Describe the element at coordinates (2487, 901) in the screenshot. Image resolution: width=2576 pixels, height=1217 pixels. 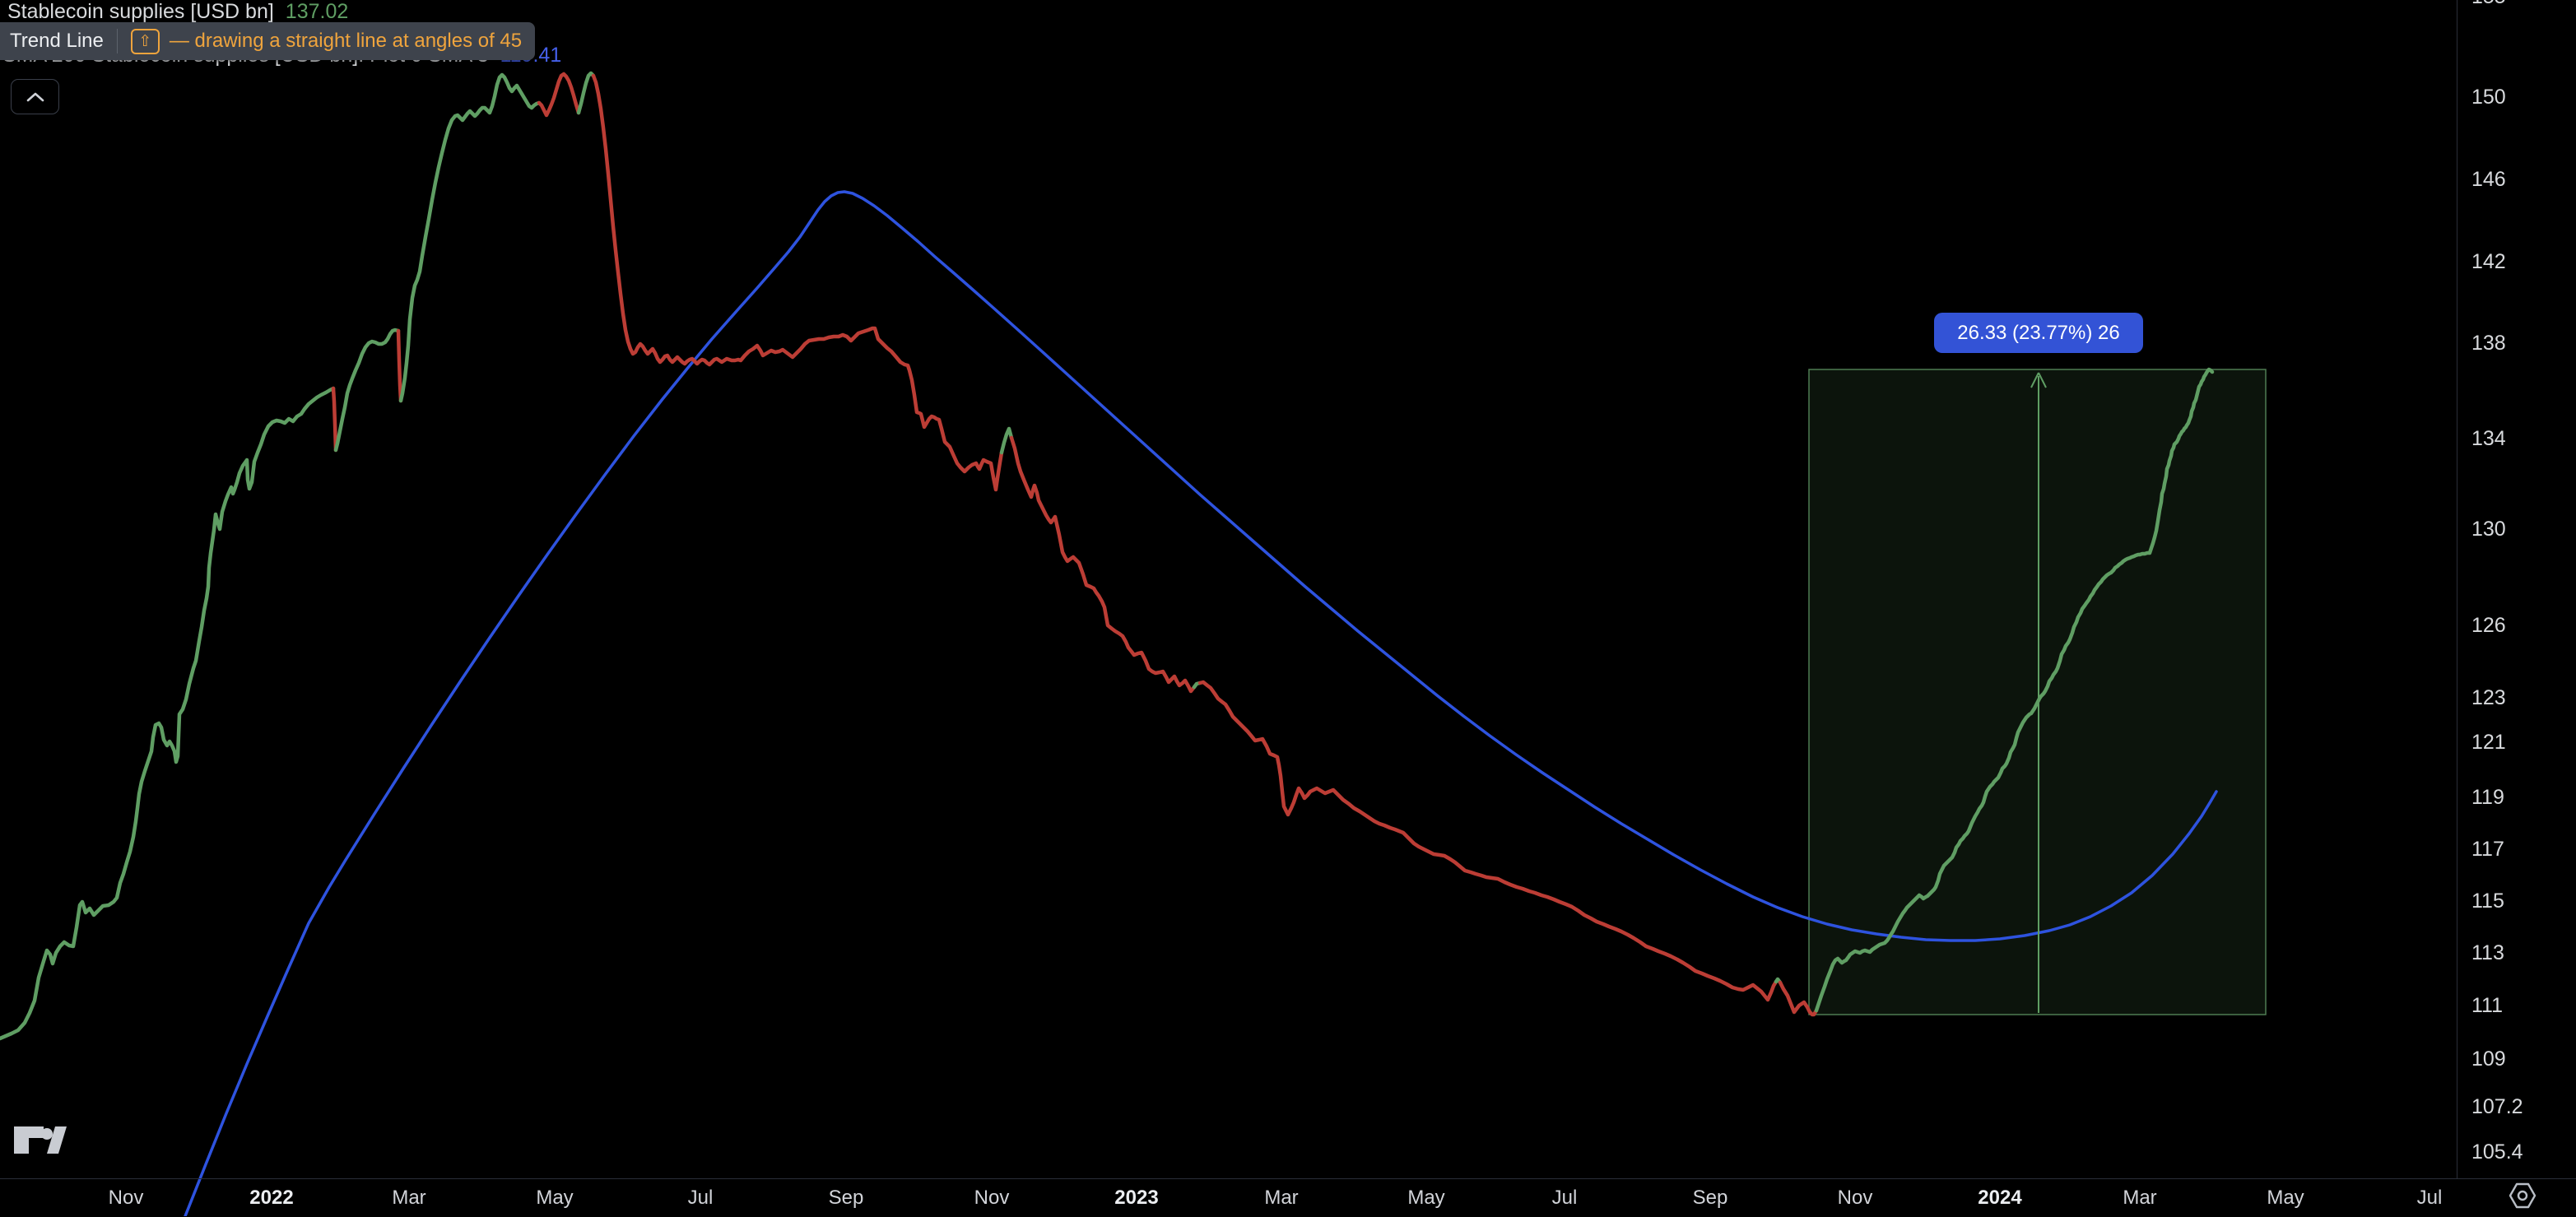
I see `price-tick: 115` at that location.